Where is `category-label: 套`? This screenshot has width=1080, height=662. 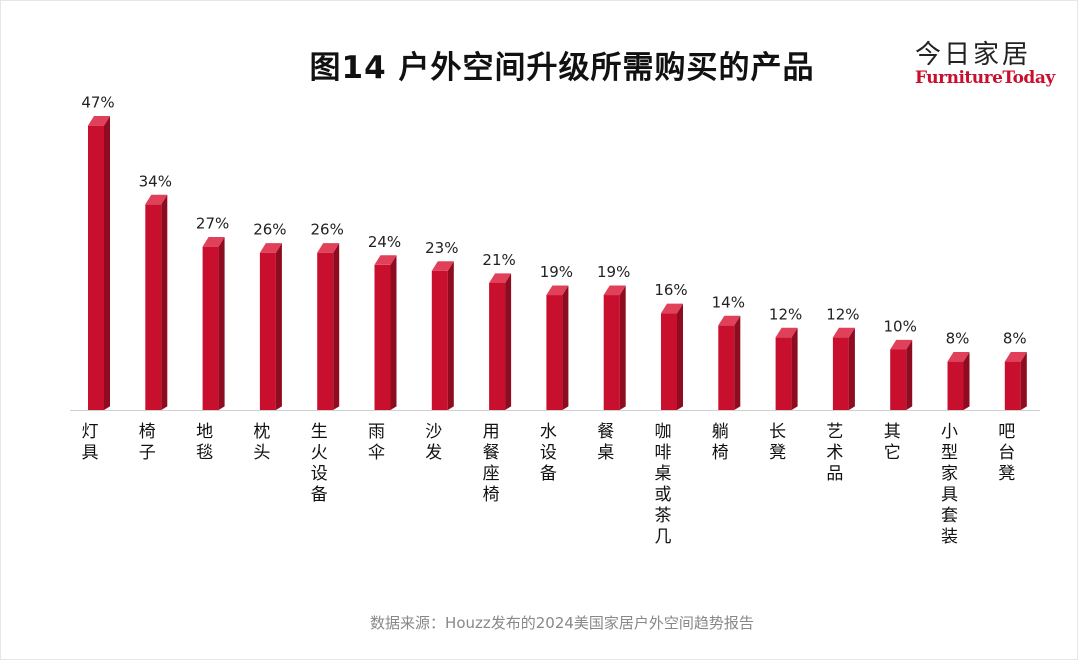 category-label: 套 is located at coordinates (949, 516).